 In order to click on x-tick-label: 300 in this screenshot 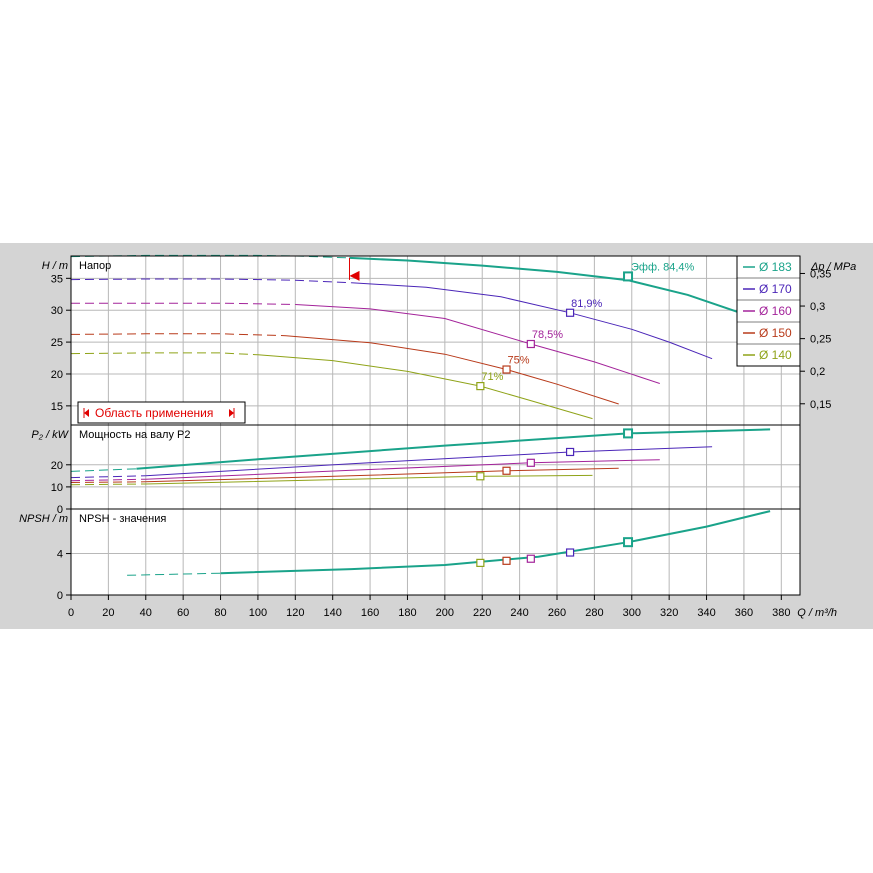, I will do `click(632, 613)`.